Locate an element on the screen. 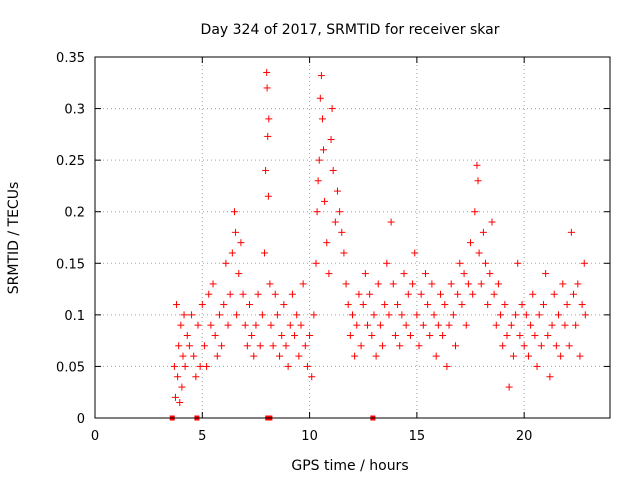 The image size is (640, 480). x-tick-labels: 0 5 10 15 20 is located at coordinates (312, 436).